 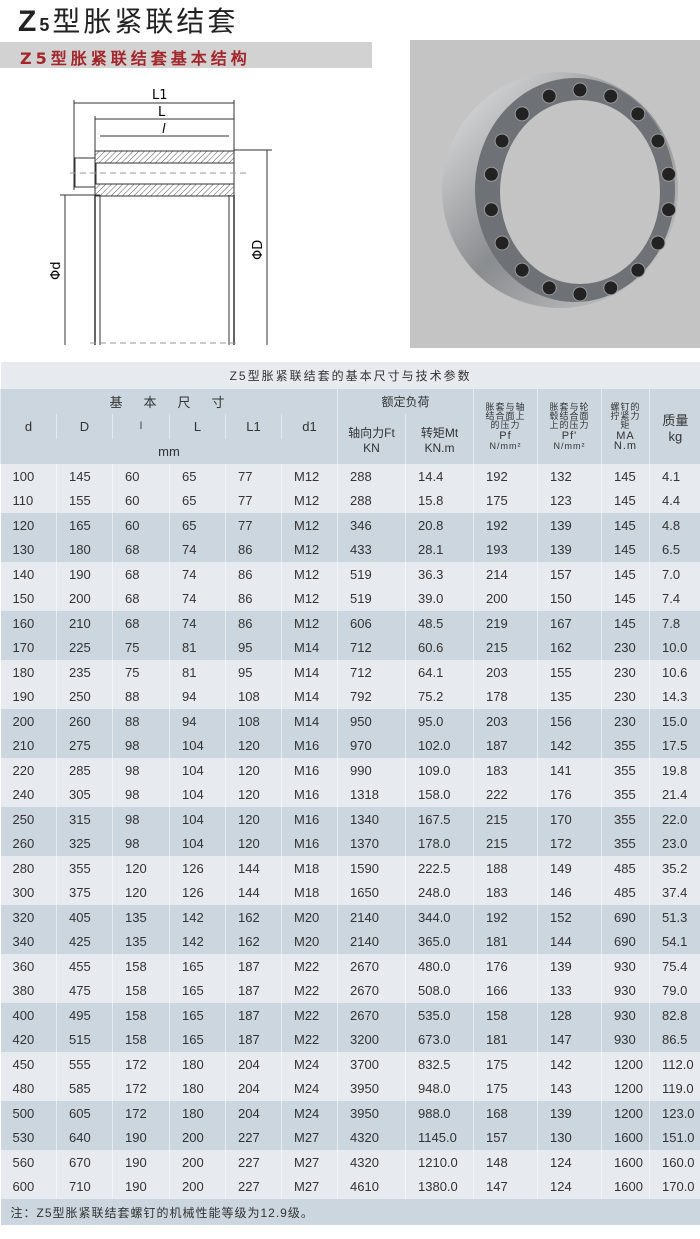 I want to click on table-cell: M24, so click(x=309, y=1088).